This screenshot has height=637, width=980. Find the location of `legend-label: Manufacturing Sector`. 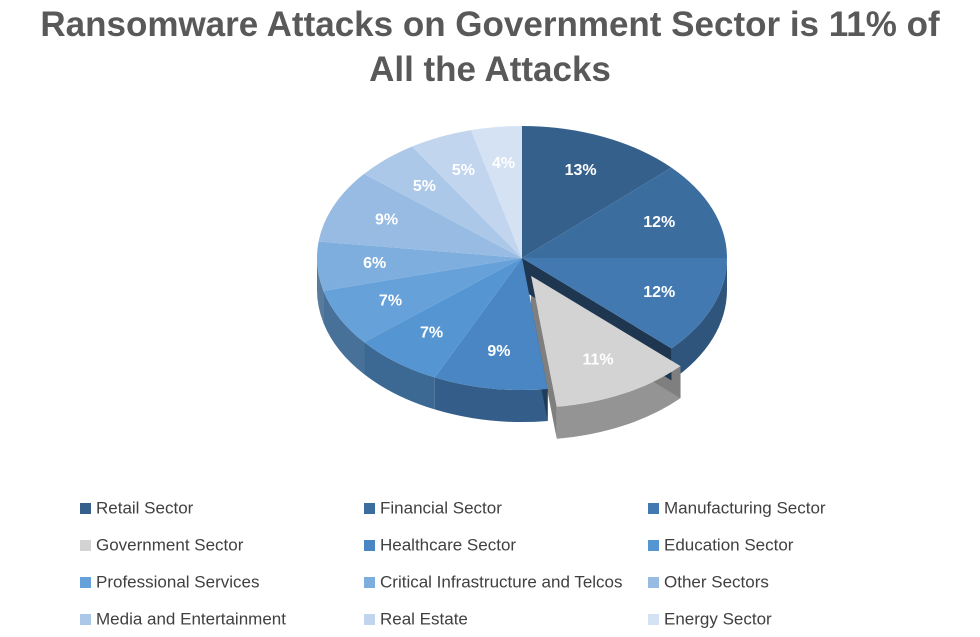

legend-label: Manufacturing Sector is located at coordinates (745, 507).